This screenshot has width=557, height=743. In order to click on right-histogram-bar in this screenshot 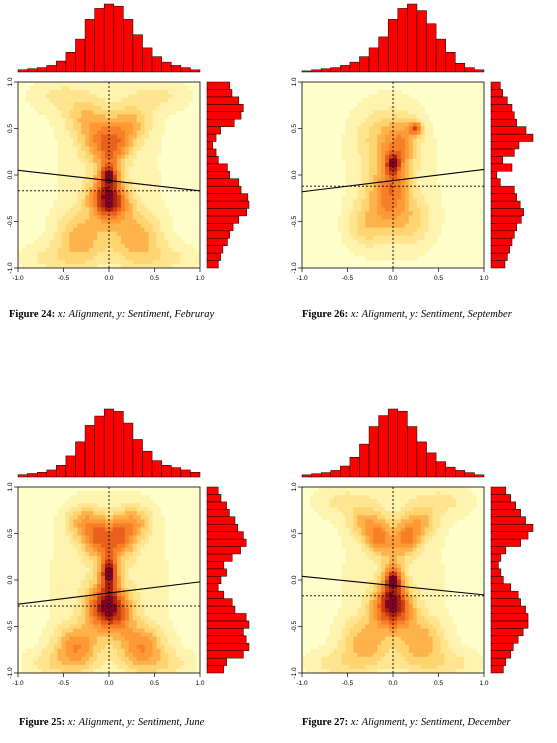, I will do `click(212, 490)`.